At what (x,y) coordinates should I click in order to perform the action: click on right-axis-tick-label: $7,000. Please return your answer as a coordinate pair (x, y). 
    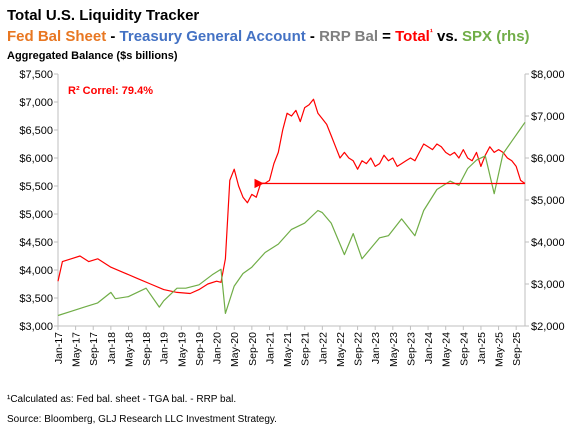
    Looking at the image, I should click on (548, 117).